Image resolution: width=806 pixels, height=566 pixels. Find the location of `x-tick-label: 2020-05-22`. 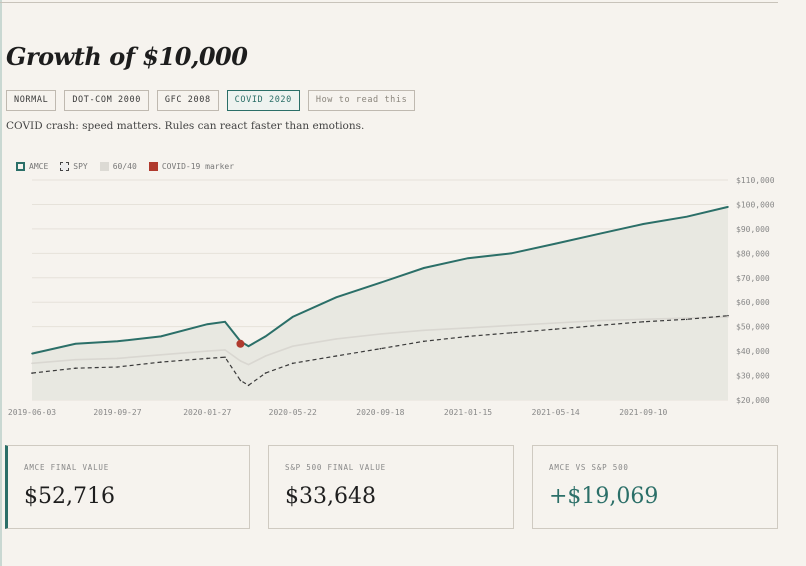

x-tick-label: 2020-05-22 is located at coordinates (293, 412).